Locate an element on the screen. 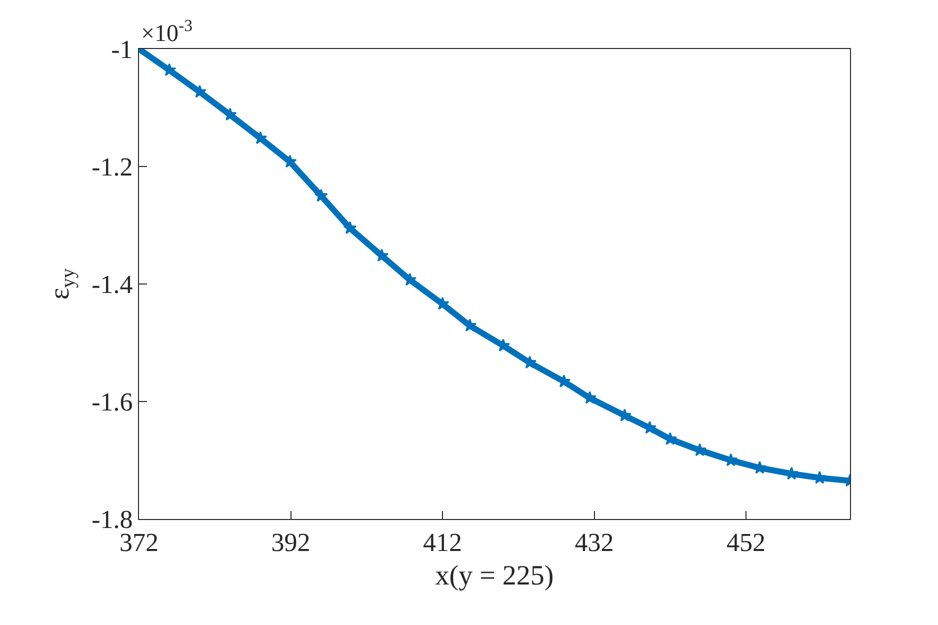 This screenshot has width=938, height=625. x-tick-label: 452 is located at coordinates (746, 543).